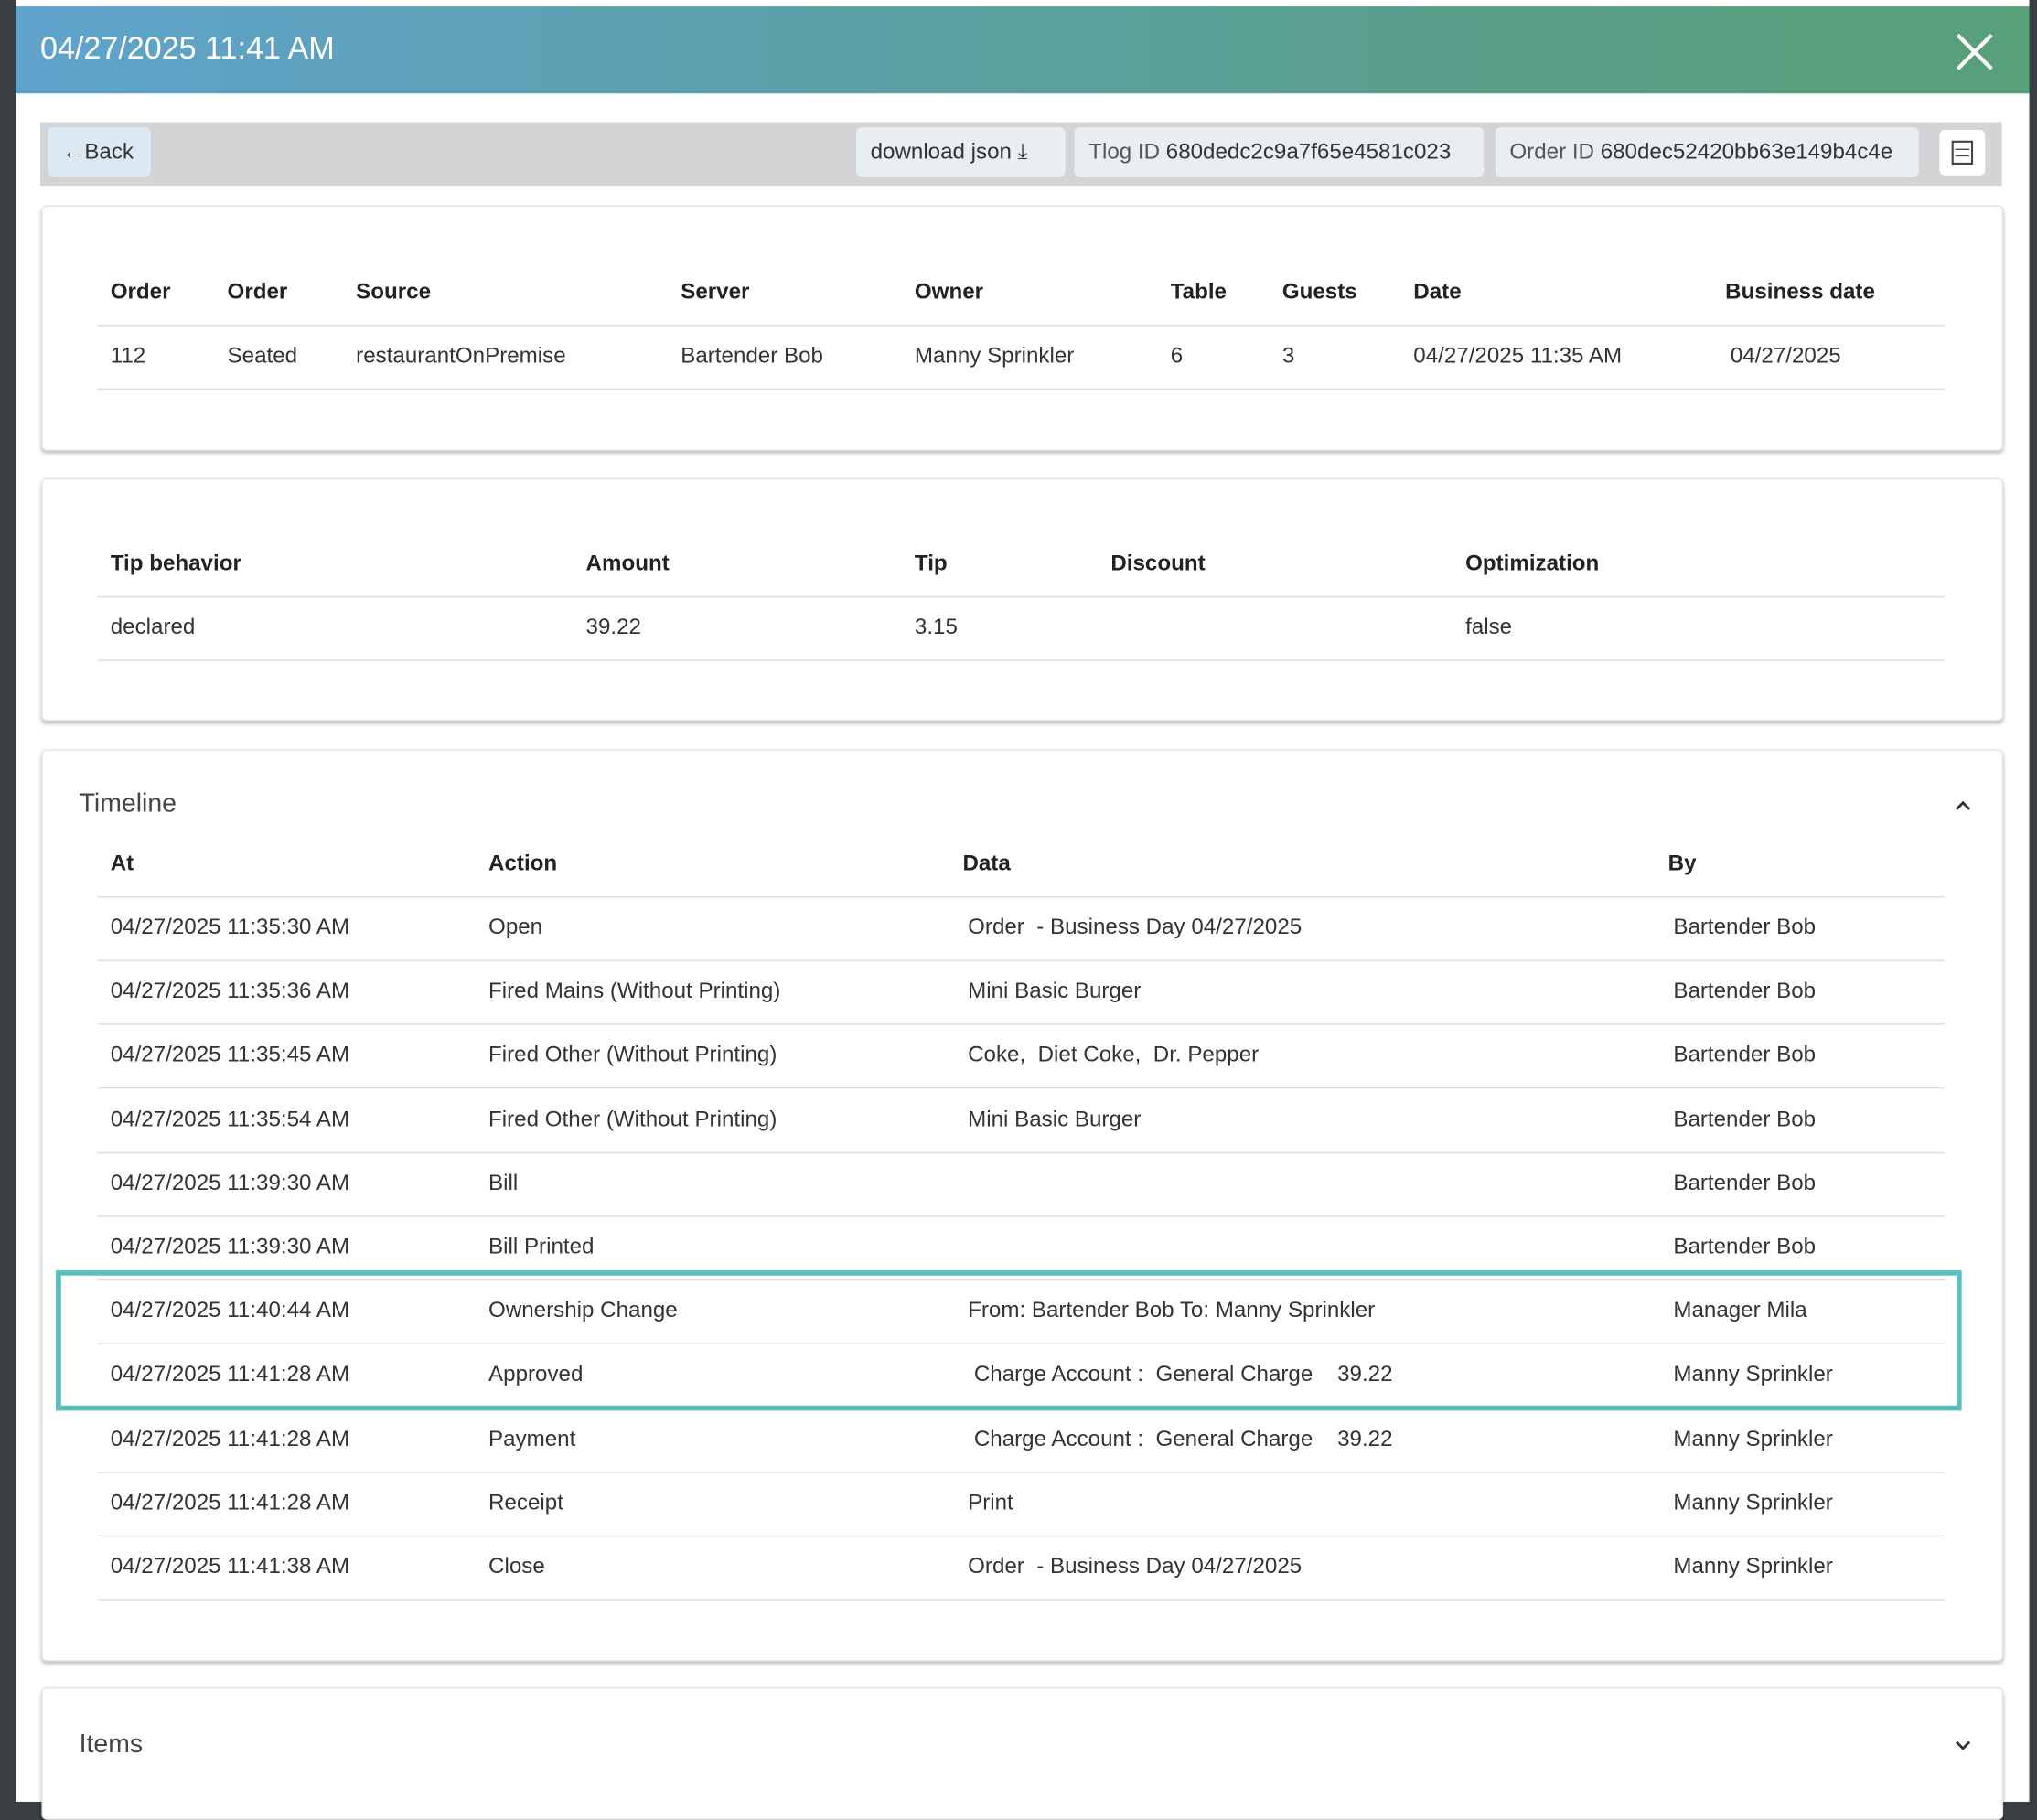 This screenshot has height=1820, width=2037. I want to click on table-cell: Payment, so click(531, 1438).